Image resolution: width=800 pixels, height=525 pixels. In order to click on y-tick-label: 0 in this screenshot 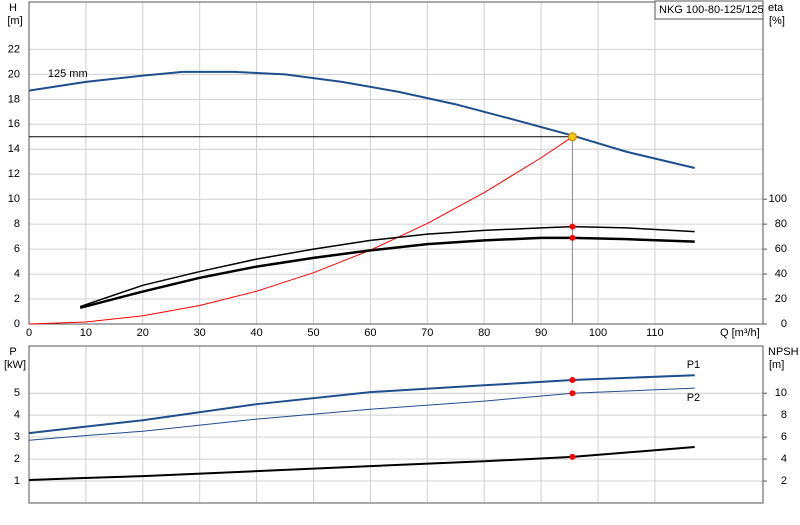, I will do `click(17, 324)`.